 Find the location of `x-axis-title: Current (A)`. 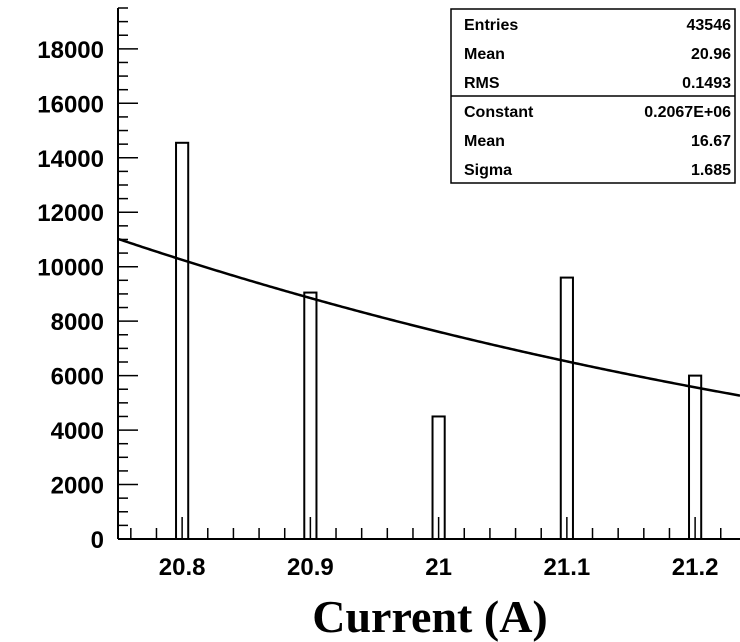

x-axis-title: Current (A) is located at coordinates (429, 616).